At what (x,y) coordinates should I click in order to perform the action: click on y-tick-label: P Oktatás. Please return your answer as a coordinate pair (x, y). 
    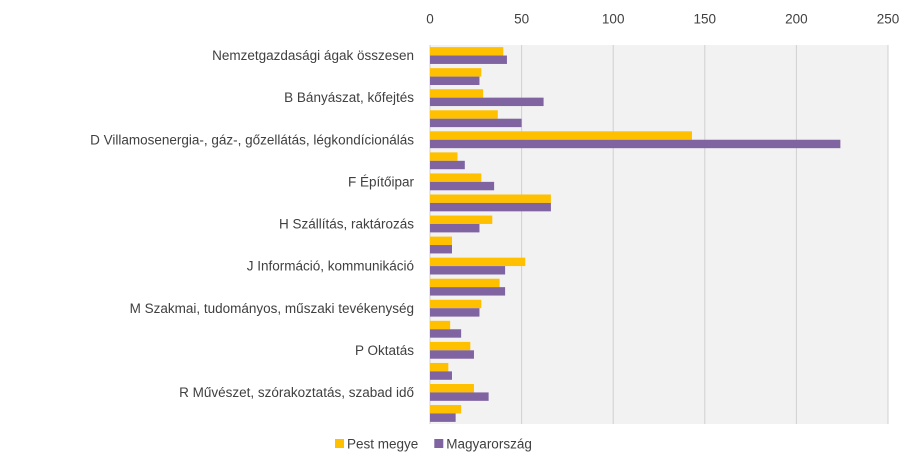
    Looking at the image, I should click on (384, 350).